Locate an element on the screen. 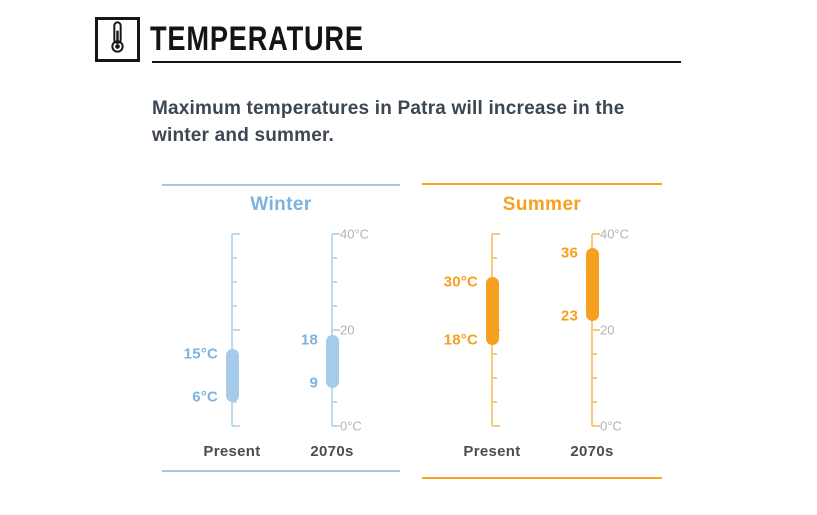 The image size is (817, 515). high-temp-label: 18 is located at coordinates (309, 340).